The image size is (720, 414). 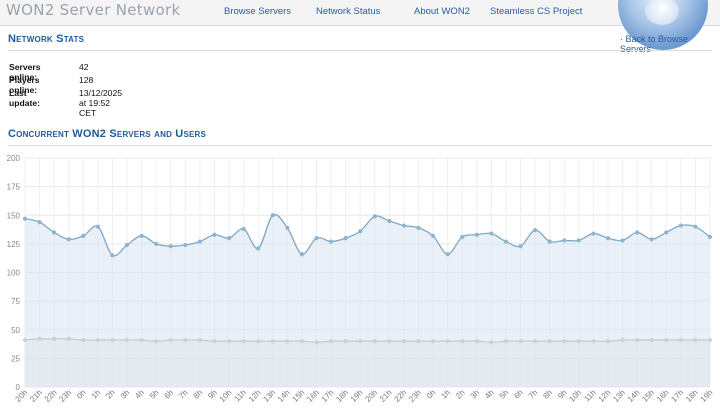 What do you see at coordinates (360, 145) in the screenshot?
I see `divider` at bounding box center [360, 145].